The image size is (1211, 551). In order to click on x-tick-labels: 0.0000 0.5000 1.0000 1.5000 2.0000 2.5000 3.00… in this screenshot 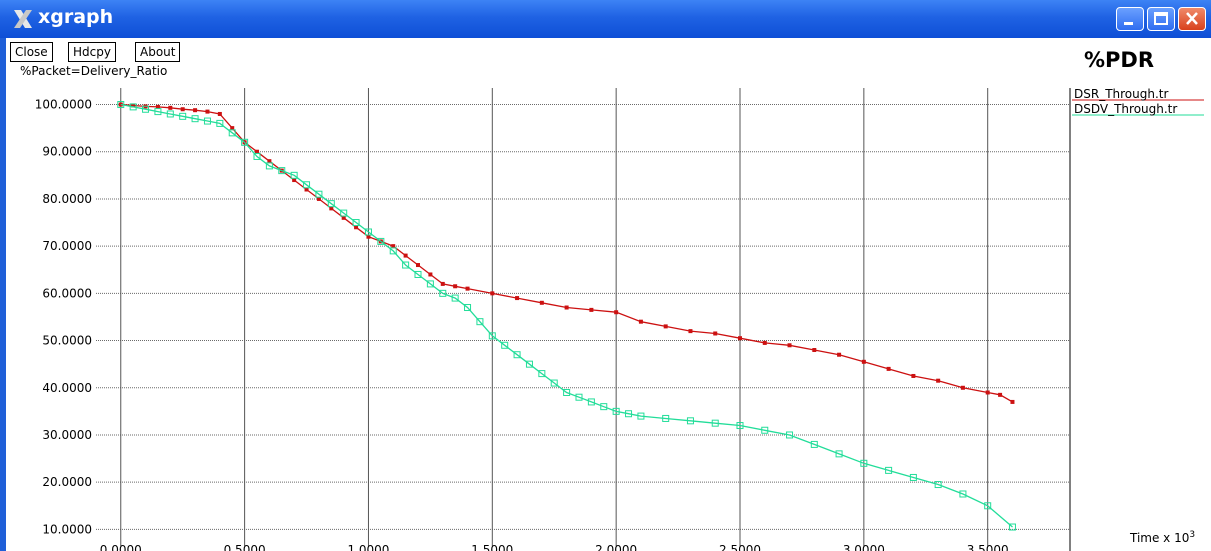, I will do `click(554, 547)`.